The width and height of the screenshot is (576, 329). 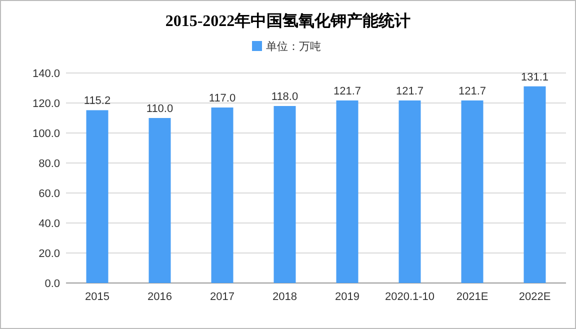 I want to click on chart-title: 2015-2022年中国氢氧化钾产能统计, so click(x=288, y=21).